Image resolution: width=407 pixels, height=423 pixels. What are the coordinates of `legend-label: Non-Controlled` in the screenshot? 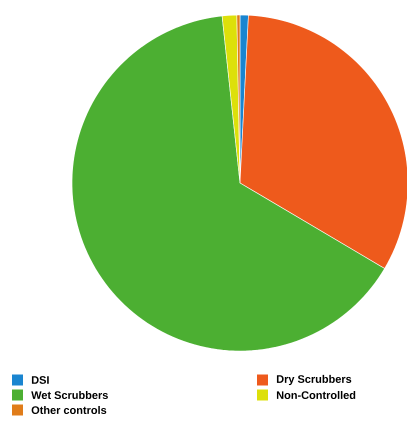 It's located at (316, 395).